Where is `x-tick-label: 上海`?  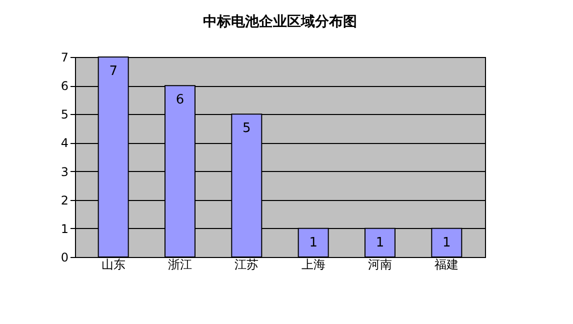
x-tick-label: 上海 is located at coordinates (313, 265).